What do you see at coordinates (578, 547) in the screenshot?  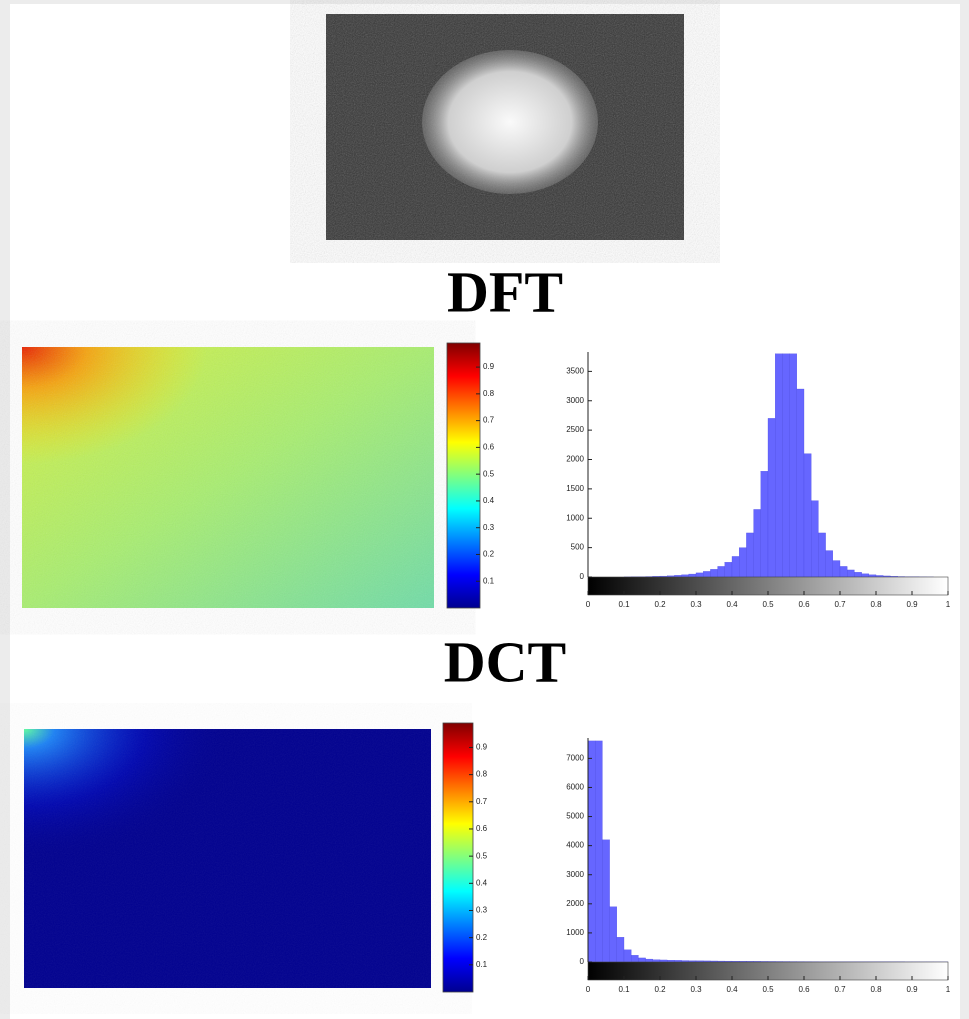 I see `y-tick-label: 500` at bounding box center [578, 547].